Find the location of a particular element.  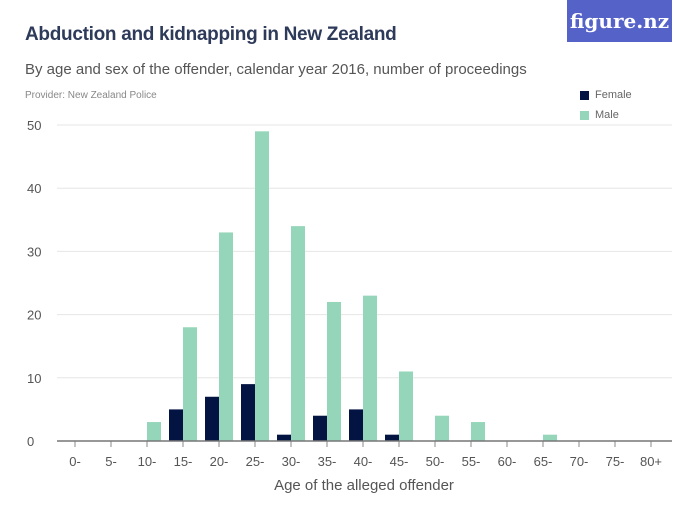

chart-title: Abduction and kidnapping in New Zealand is located at coordinates (211, 34).